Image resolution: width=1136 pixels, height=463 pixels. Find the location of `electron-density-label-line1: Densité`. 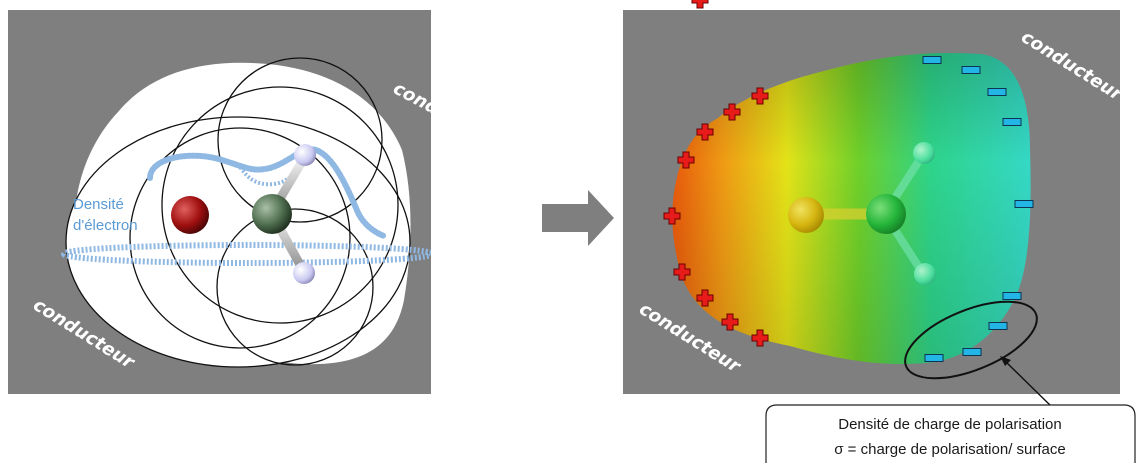

electron-density-label-line1: Densité is located at coordinates (98, 204).